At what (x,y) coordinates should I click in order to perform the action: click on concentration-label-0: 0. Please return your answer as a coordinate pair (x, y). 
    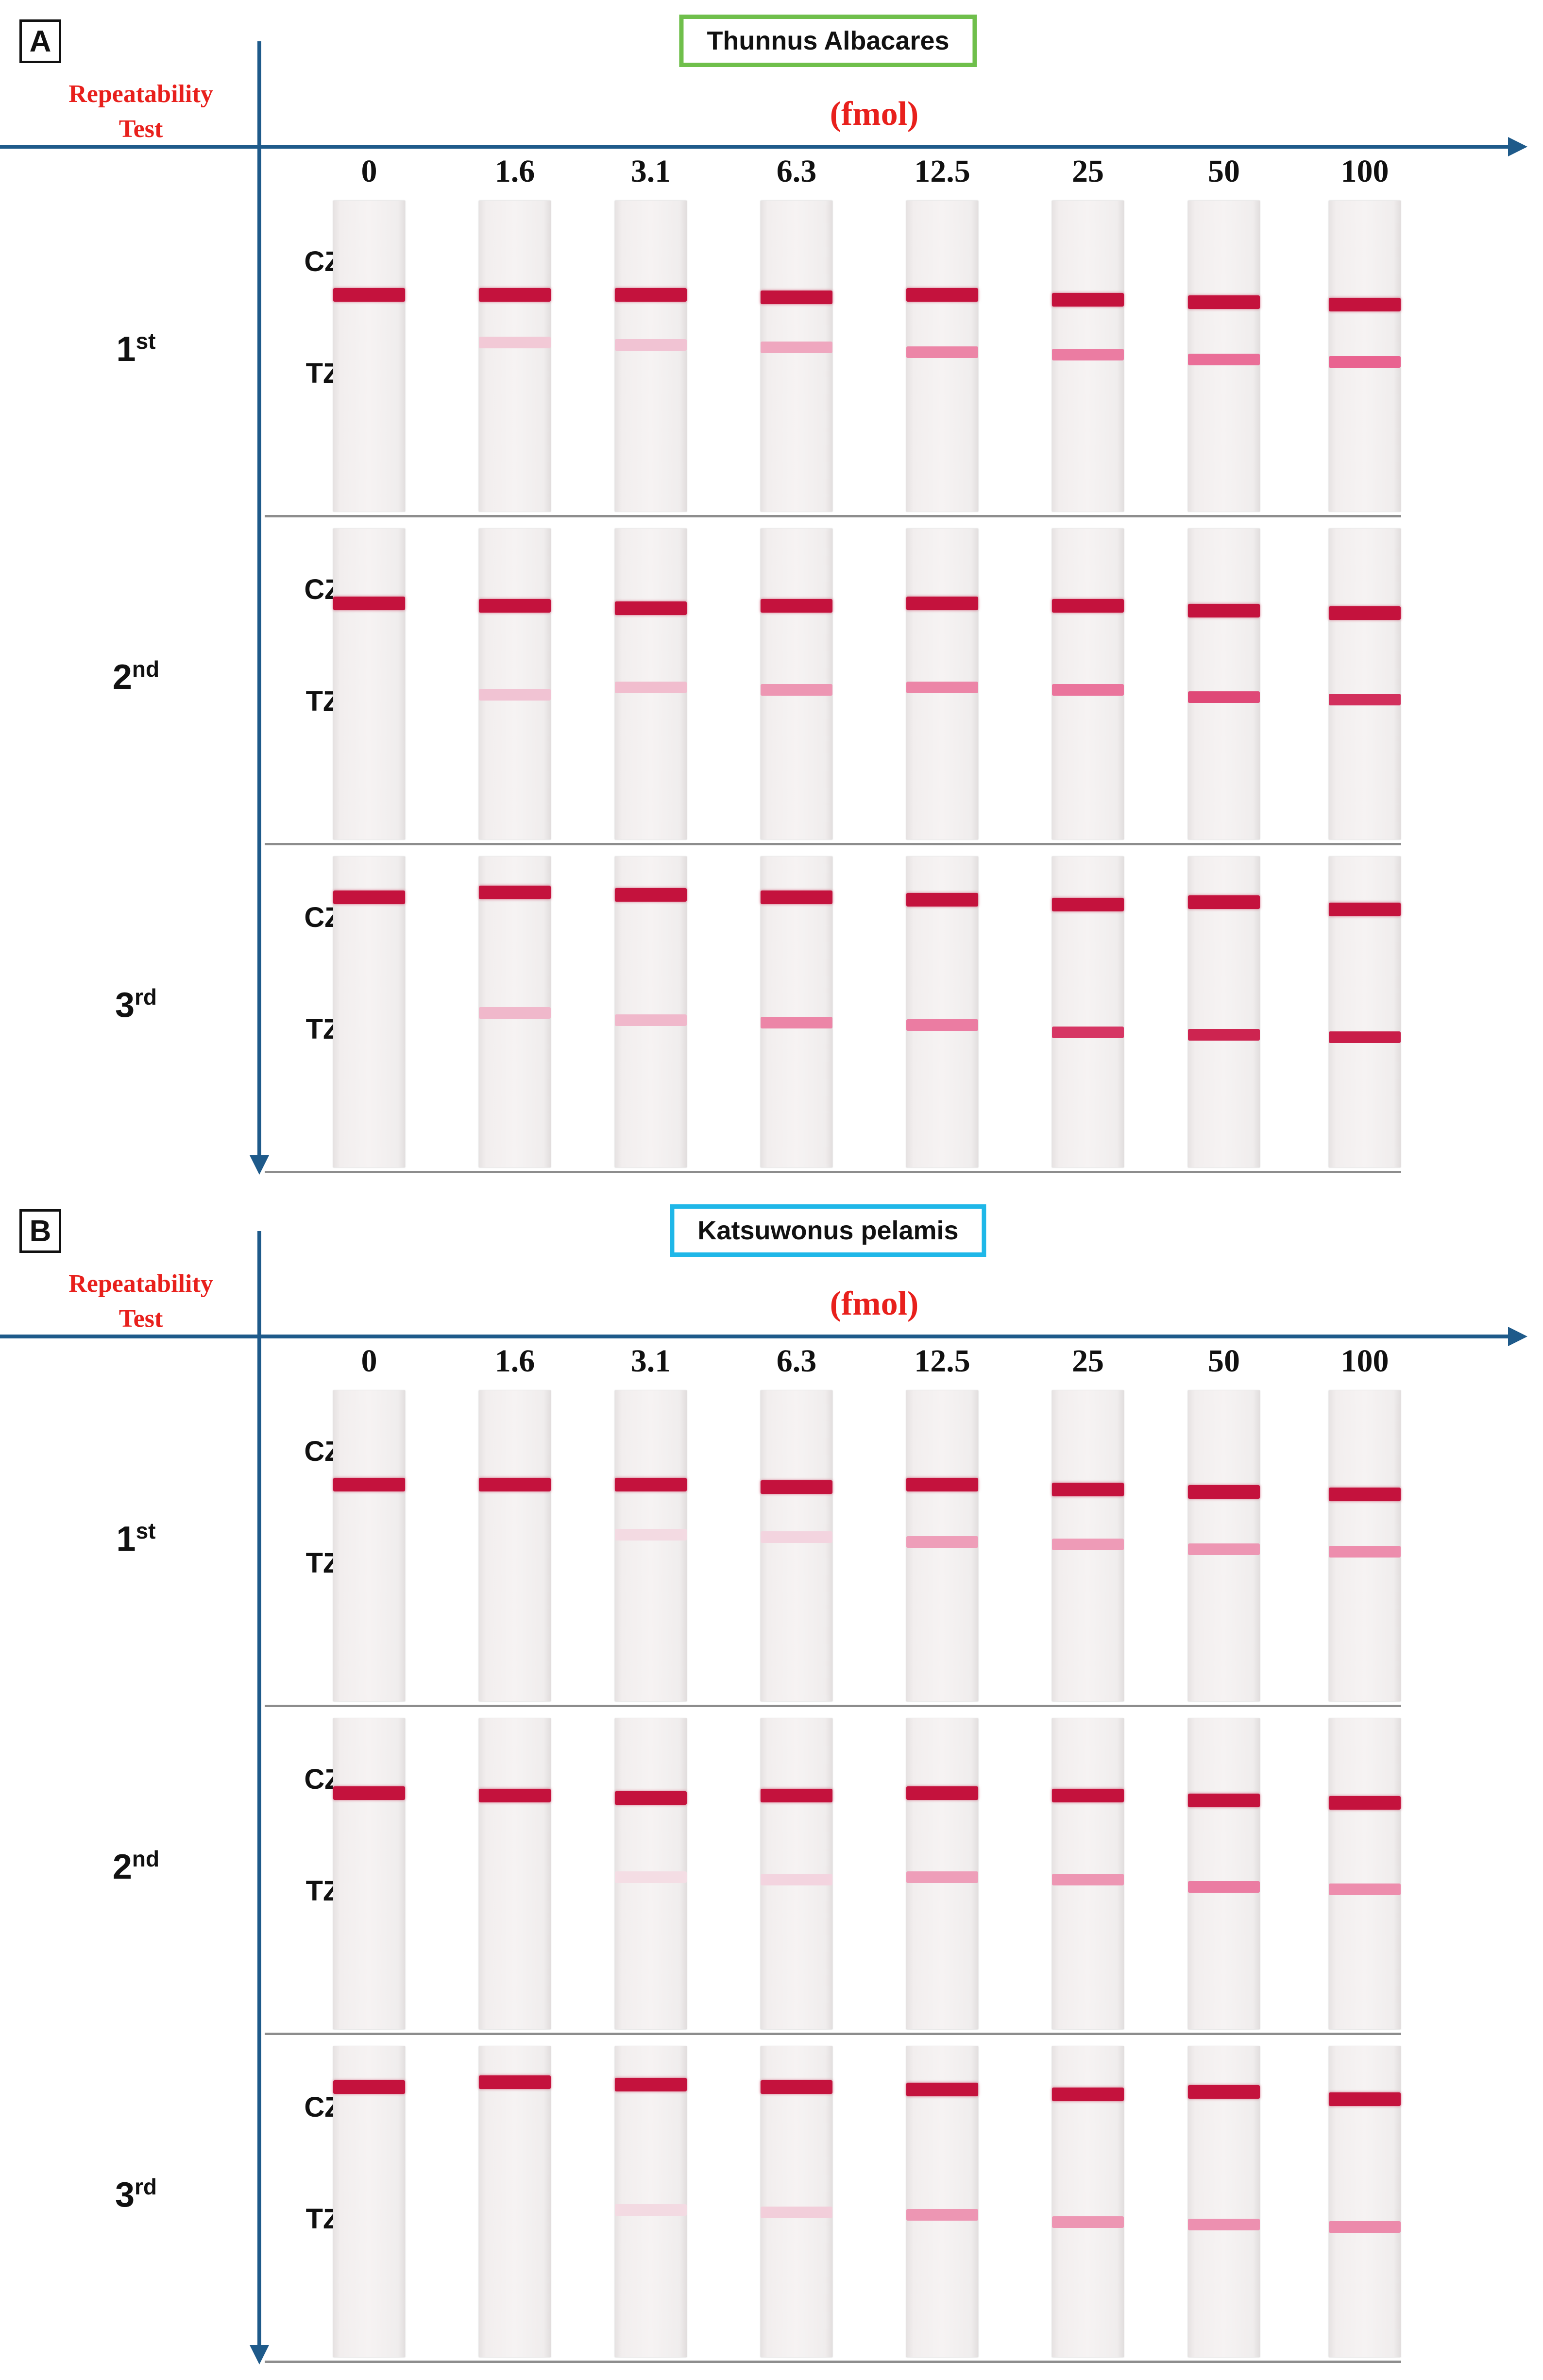
    Looking at the image, I should click on (369, 171).